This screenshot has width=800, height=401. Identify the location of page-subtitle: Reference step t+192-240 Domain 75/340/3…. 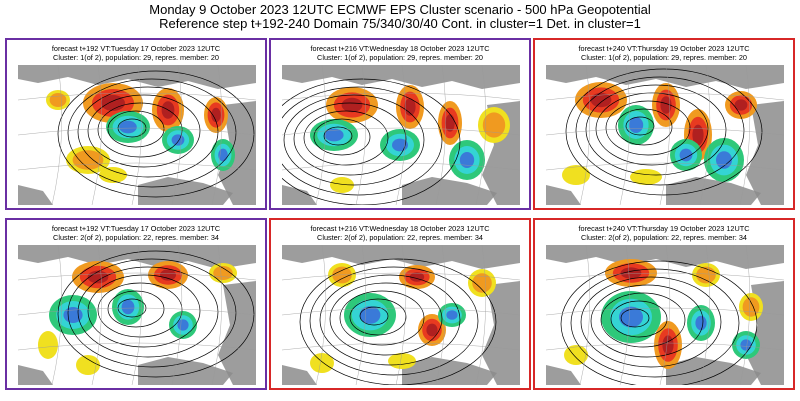
(400, 23).